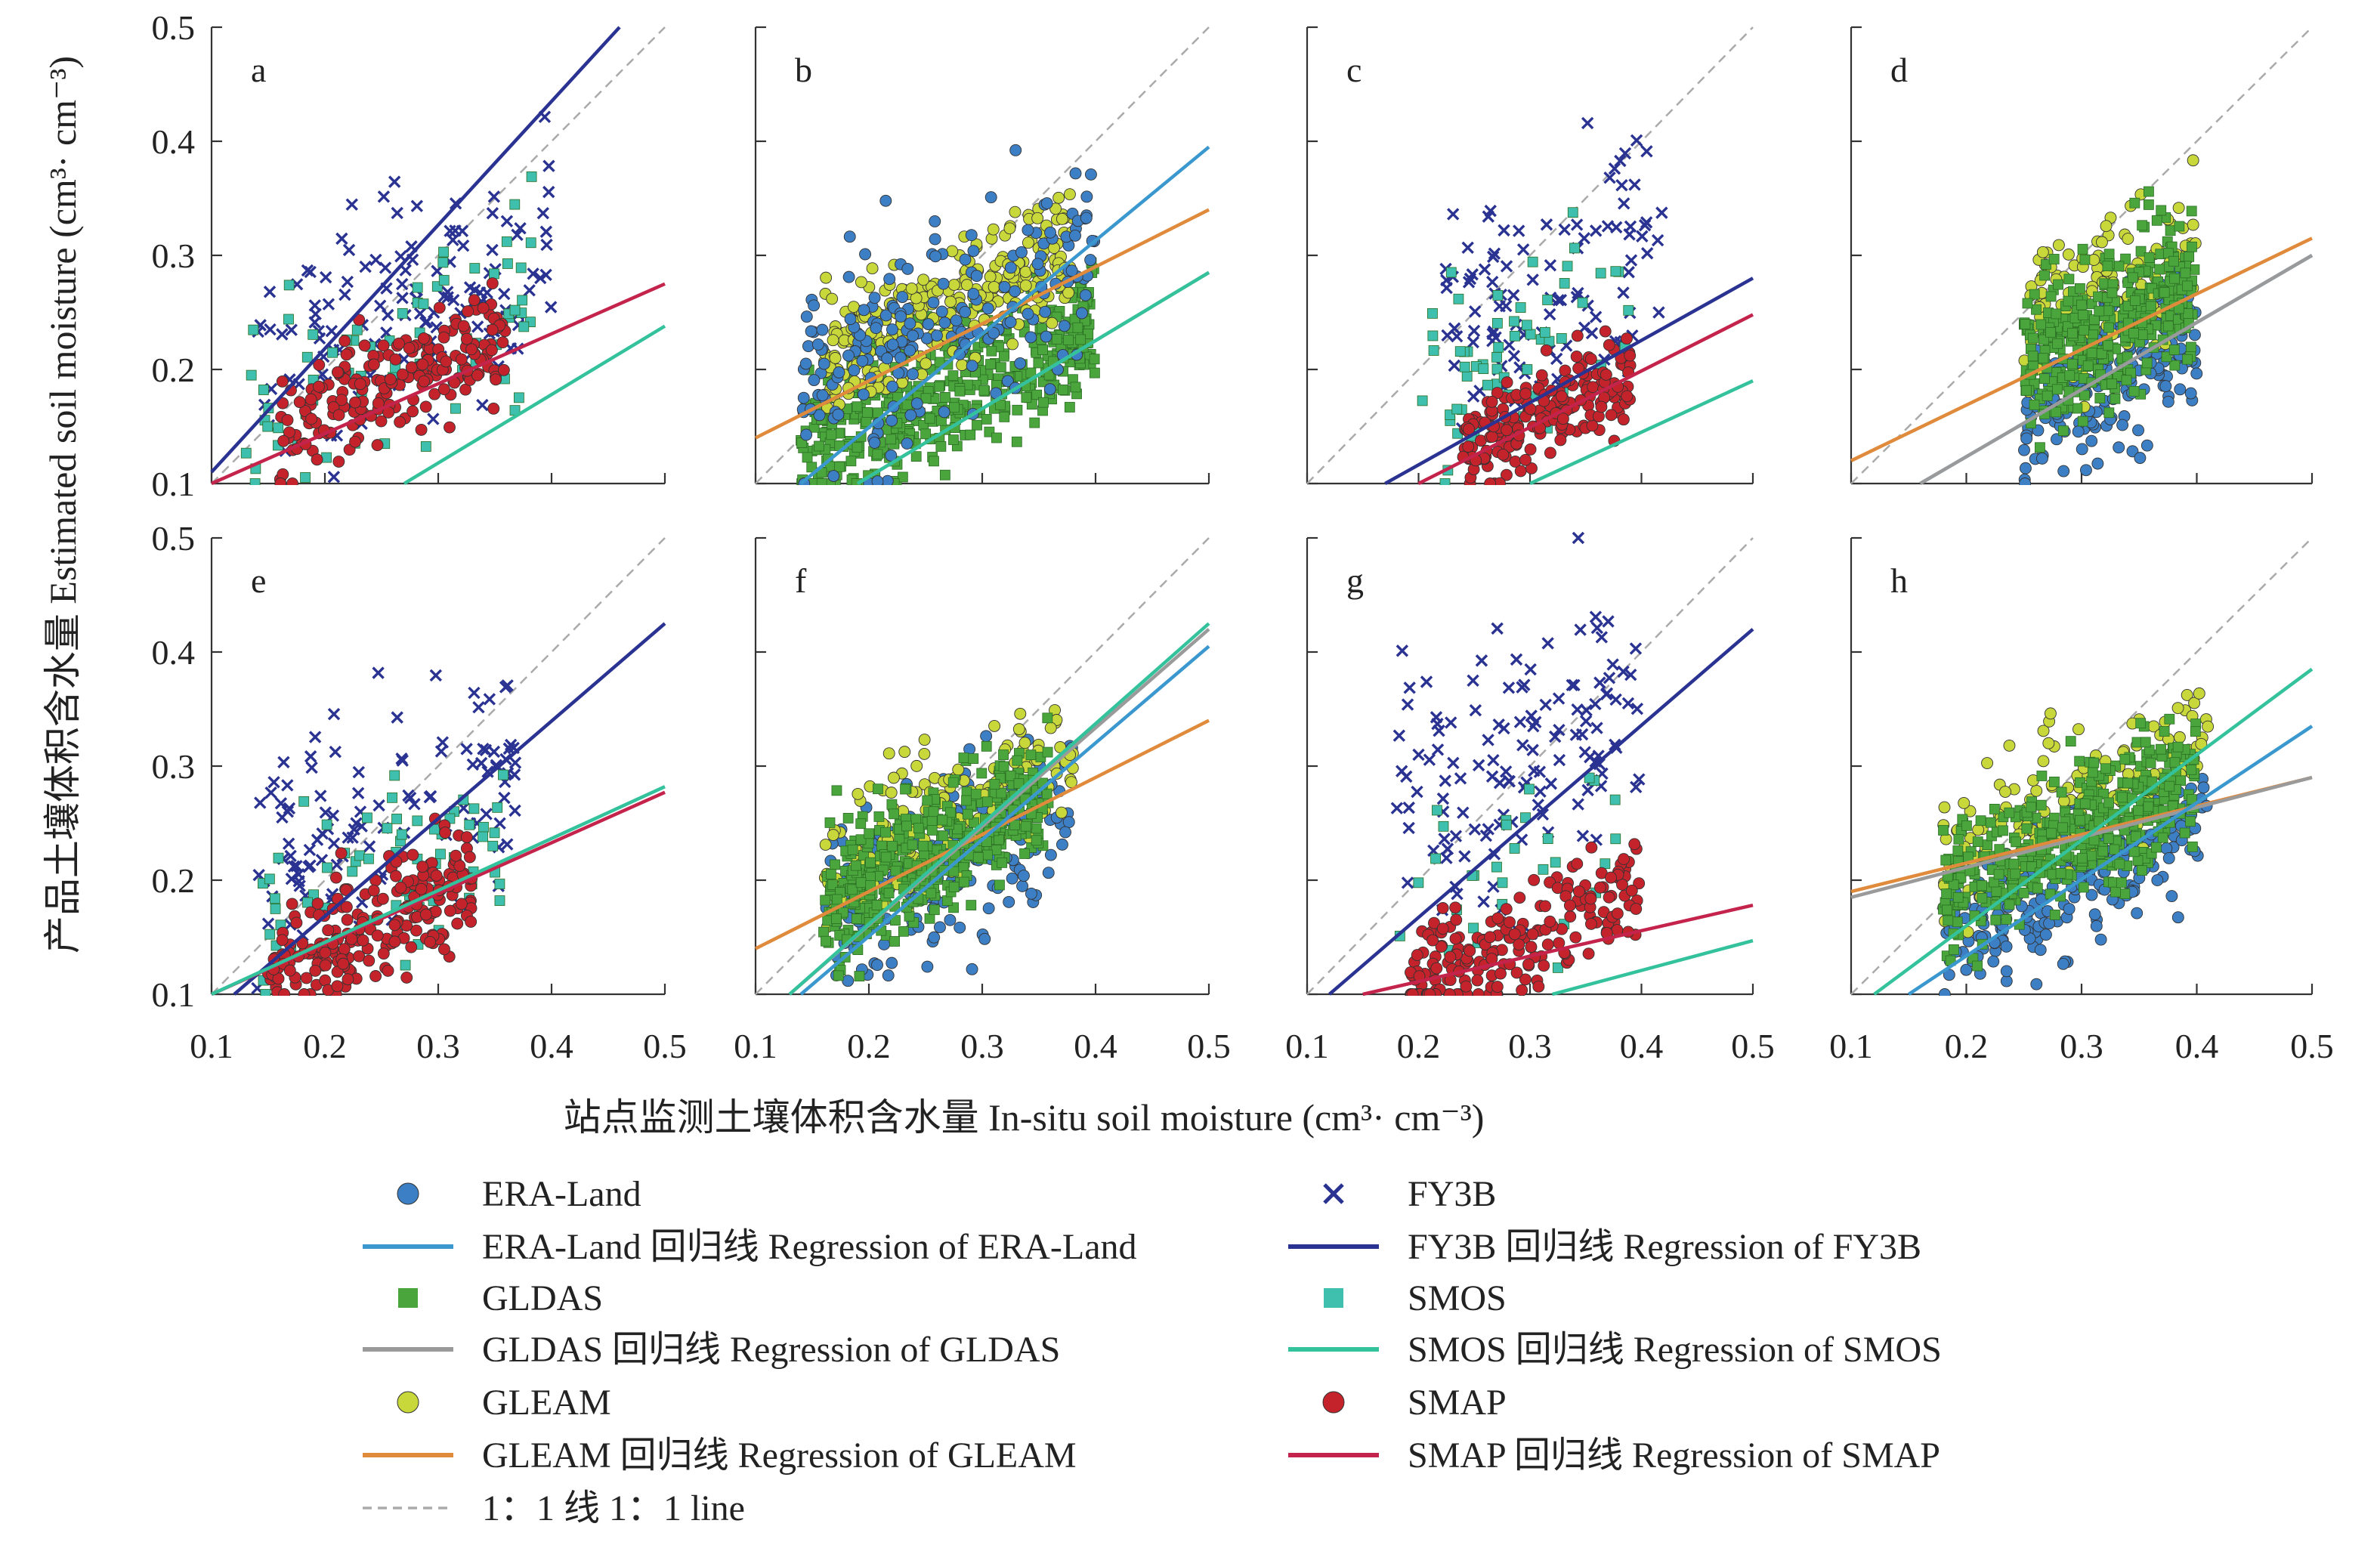 The width and height of the screenshot is (2380, 1542). I want to click on legend-marker, so click(408, 1298).